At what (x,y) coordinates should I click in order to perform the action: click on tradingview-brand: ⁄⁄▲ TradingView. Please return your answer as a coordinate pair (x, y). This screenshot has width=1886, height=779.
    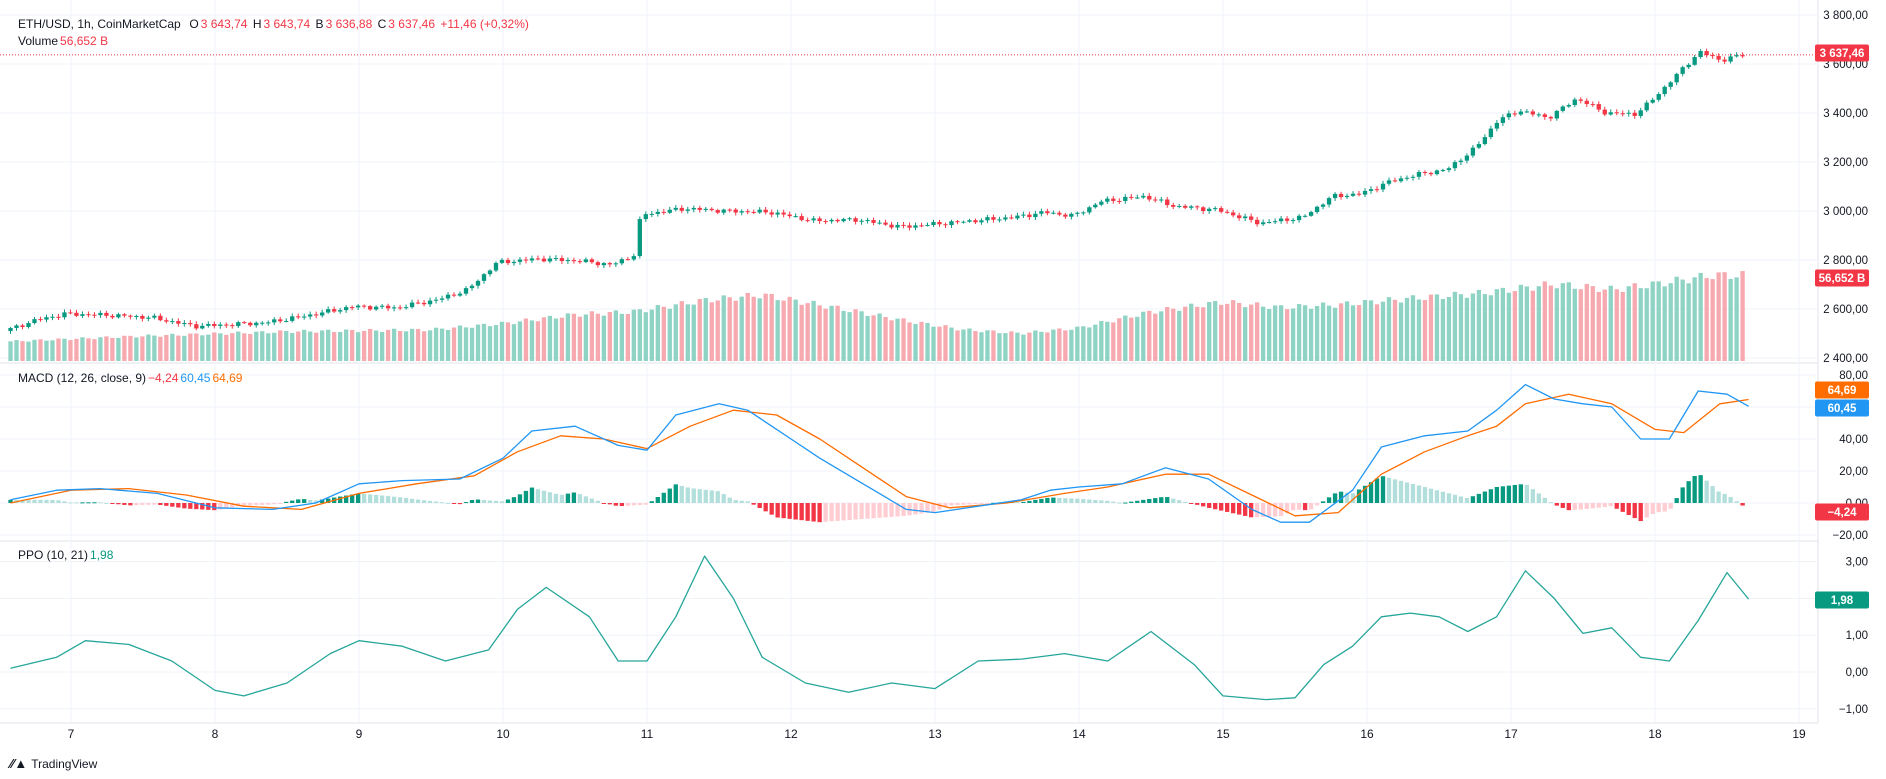
    Looking at the image, I should click on (53, 763).